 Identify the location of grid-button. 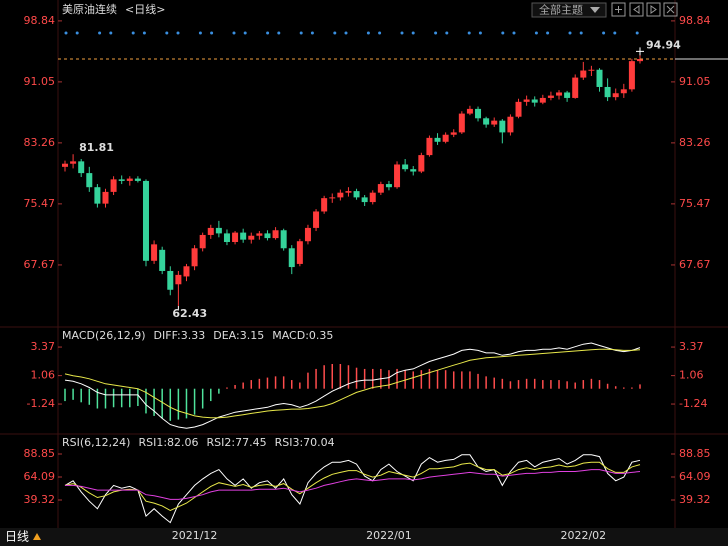
(618, 9).